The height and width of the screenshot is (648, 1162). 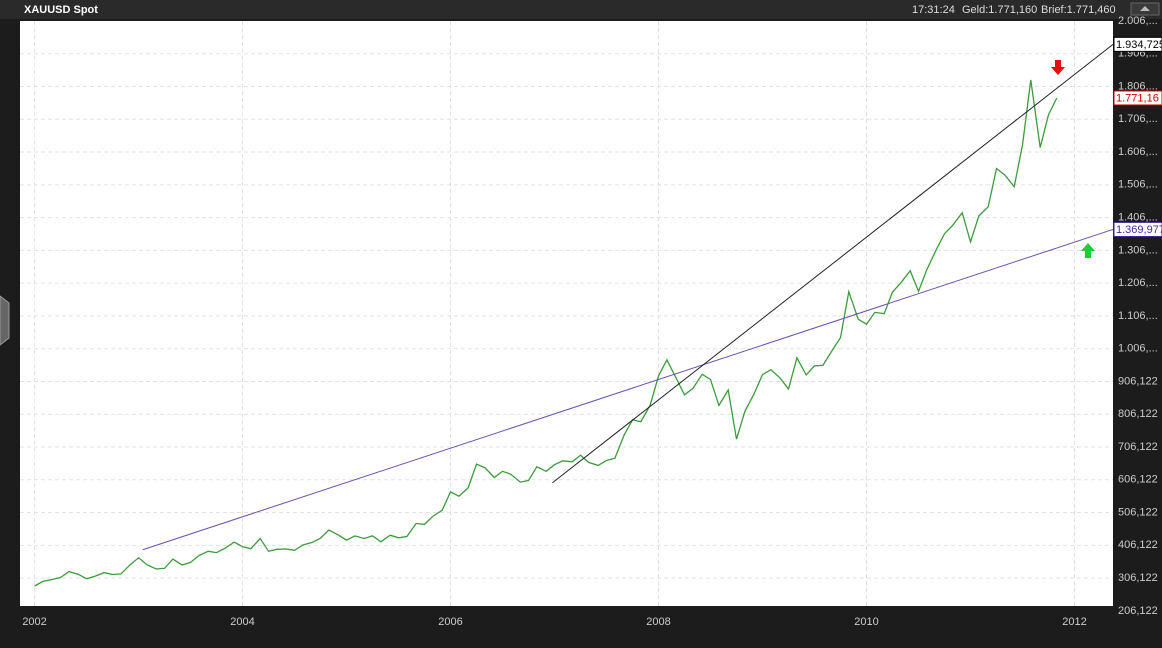 What do you see at coordinates (1145, 8) in the screenshot?
I see `collapse-icon` at bounding box center [1145, 8].